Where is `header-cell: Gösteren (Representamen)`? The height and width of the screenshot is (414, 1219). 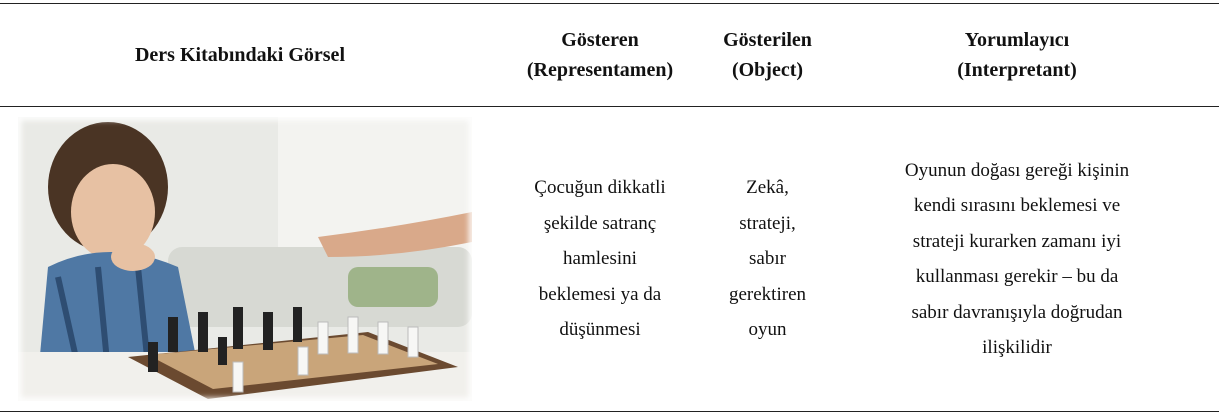
header-cell: Gösteren (Representamen) is located at coordinates (600, 55).